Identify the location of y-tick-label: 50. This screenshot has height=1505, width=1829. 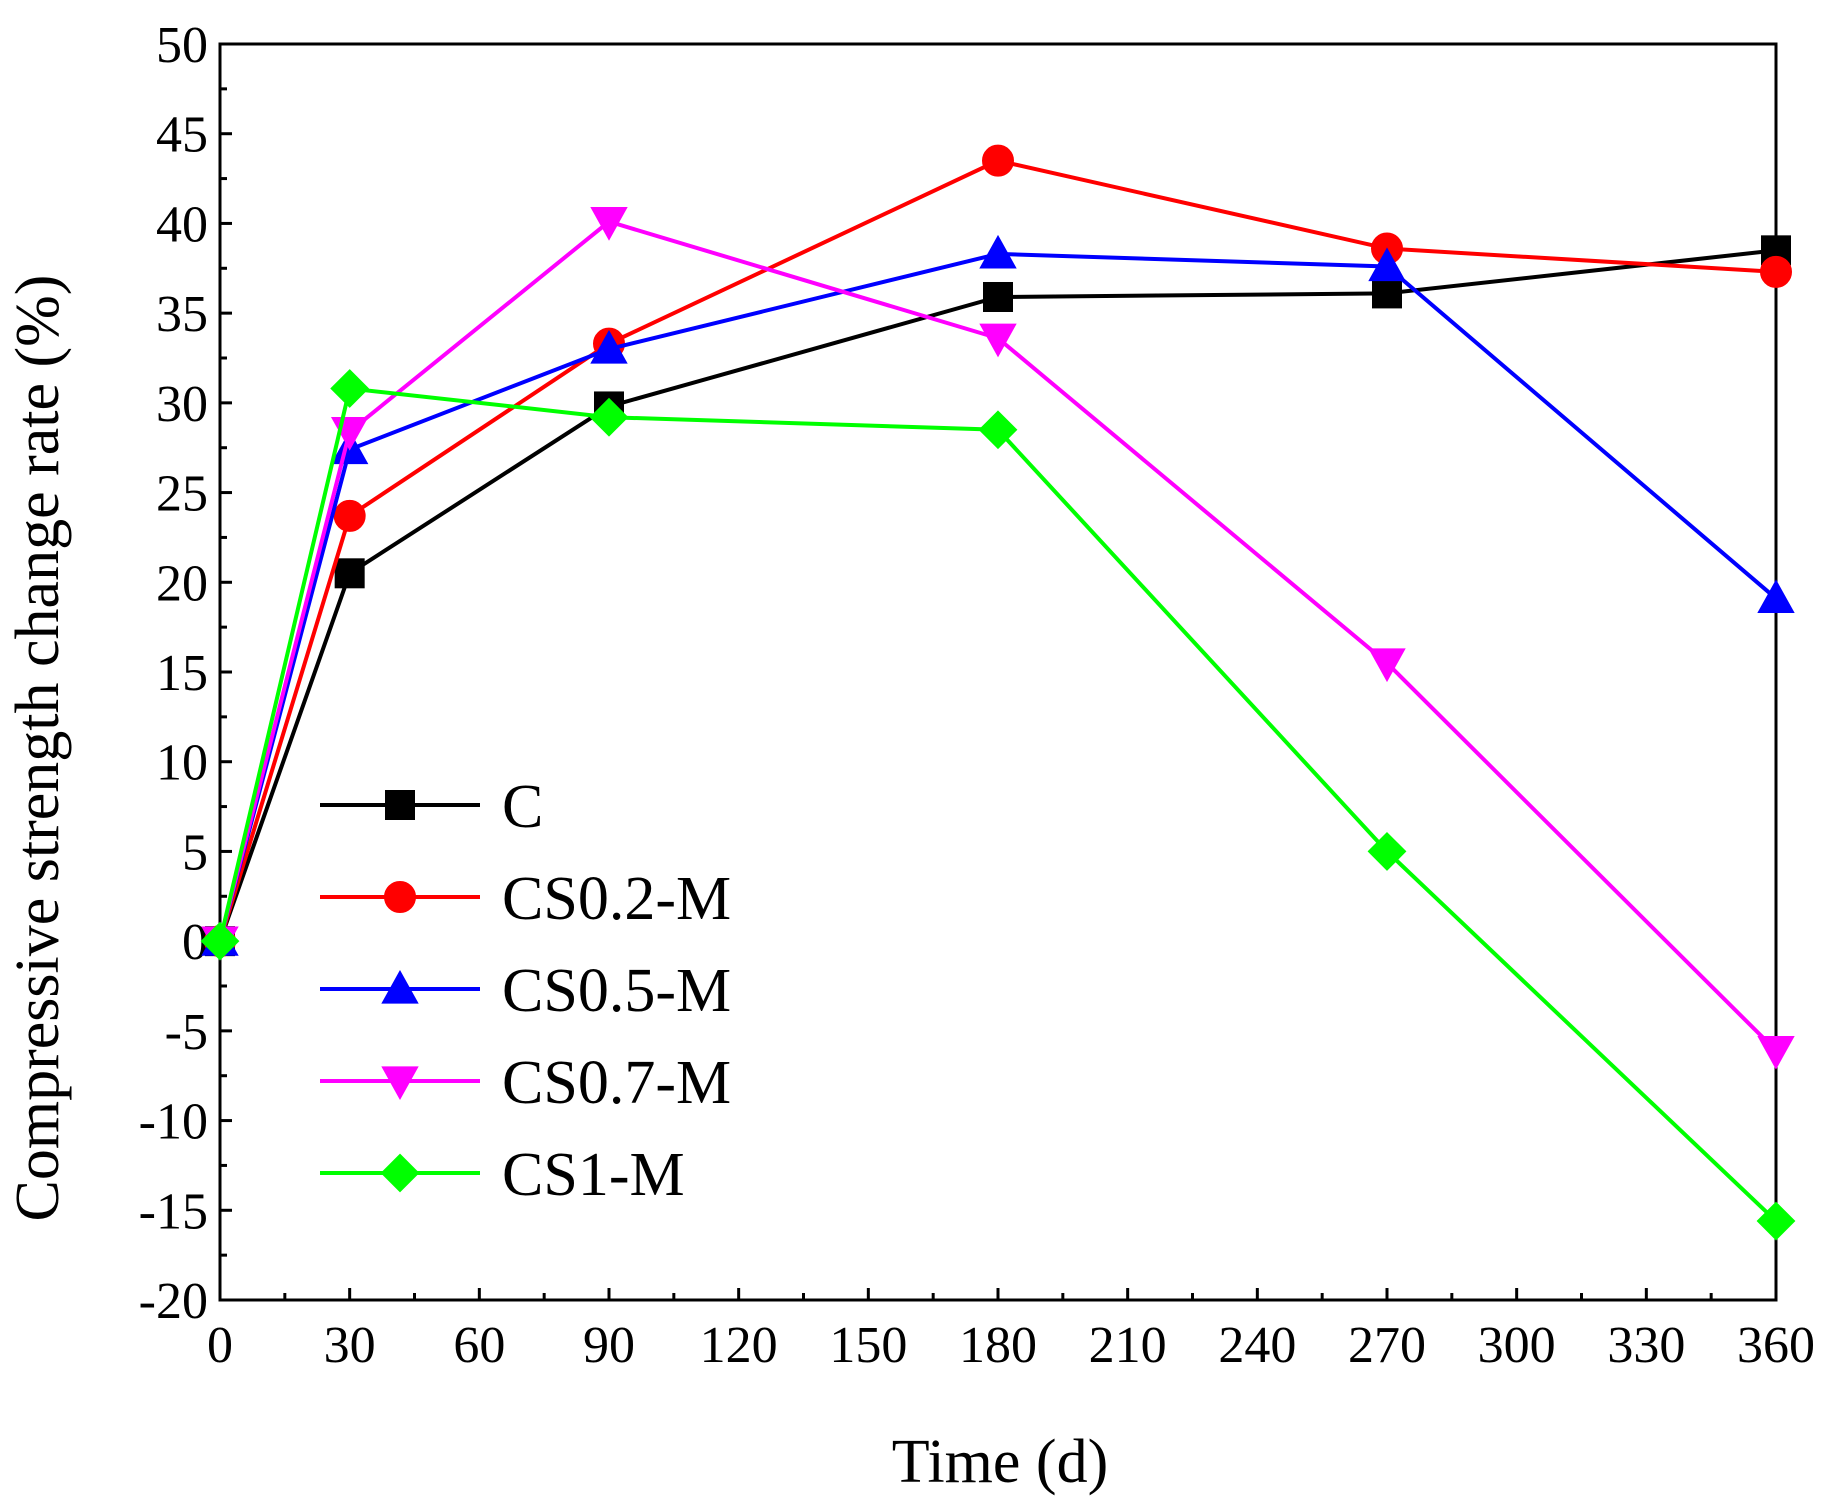
(182, 45).